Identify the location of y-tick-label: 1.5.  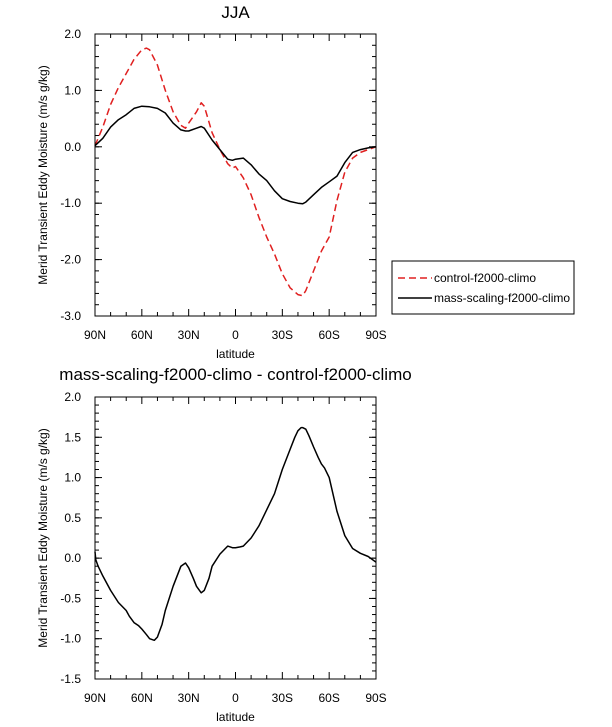
(72, 437).